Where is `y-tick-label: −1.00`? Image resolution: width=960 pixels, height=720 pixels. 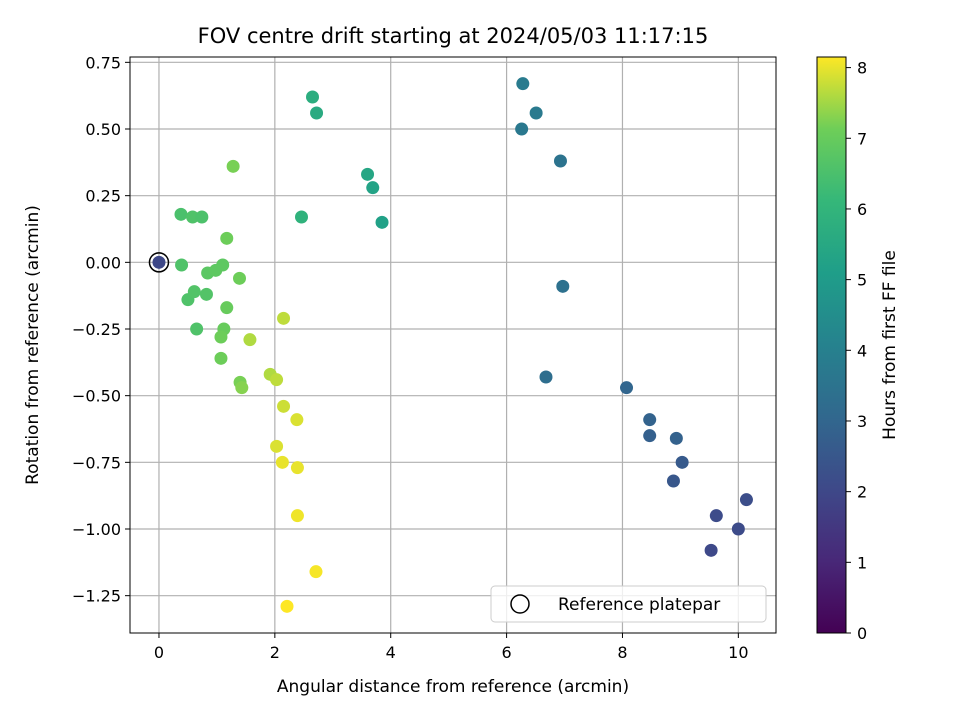 y-tick-label: −1.00 is located at coordinates (96, 529).